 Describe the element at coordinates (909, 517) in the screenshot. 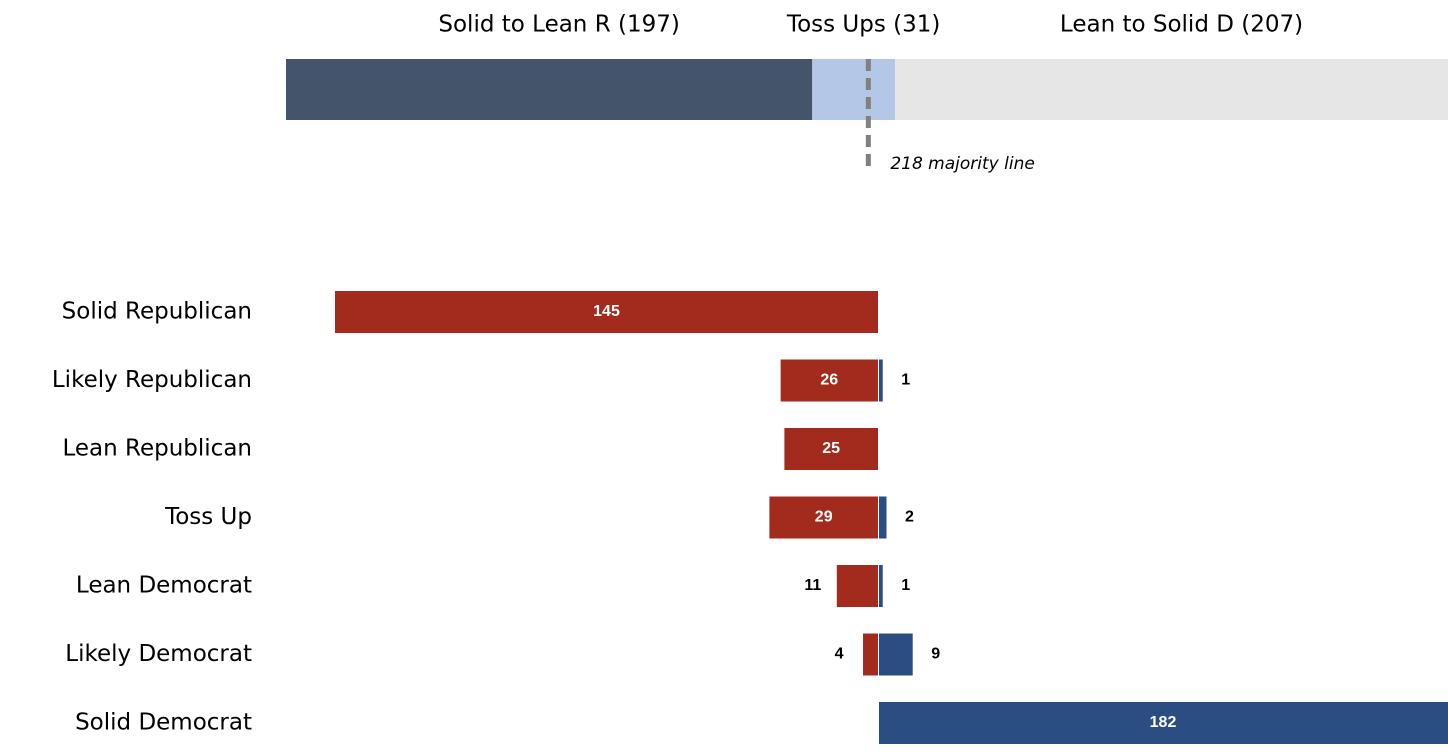

I see `data-label: 2` at that location.